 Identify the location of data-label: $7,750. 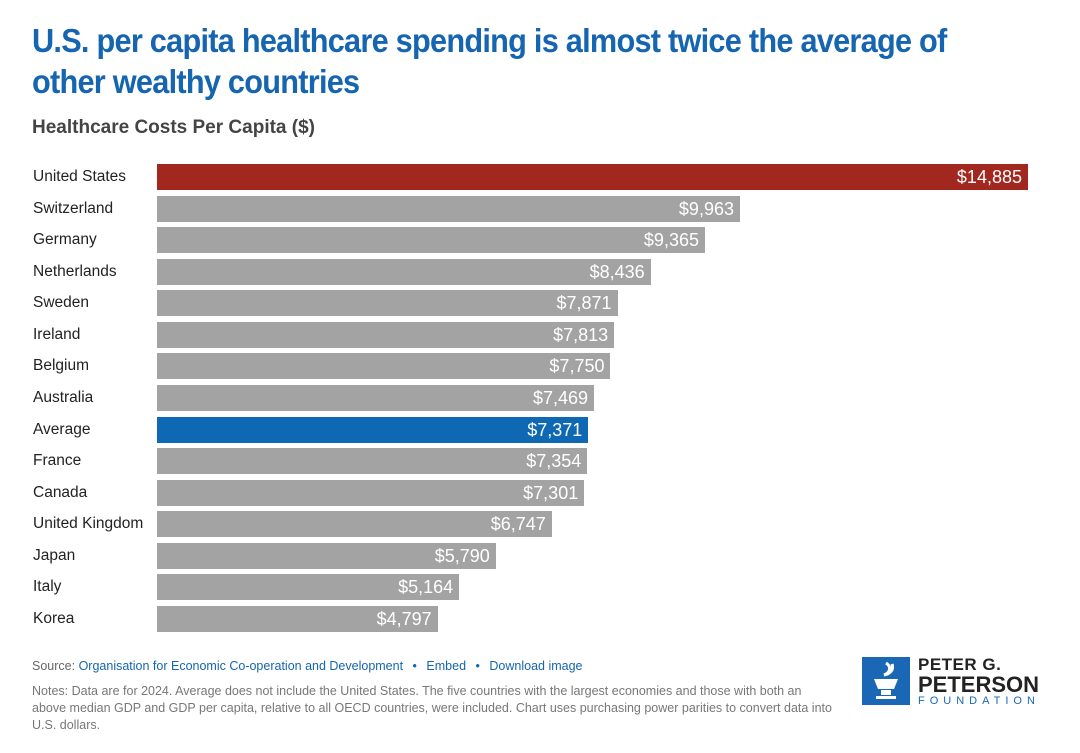
(577, 366).